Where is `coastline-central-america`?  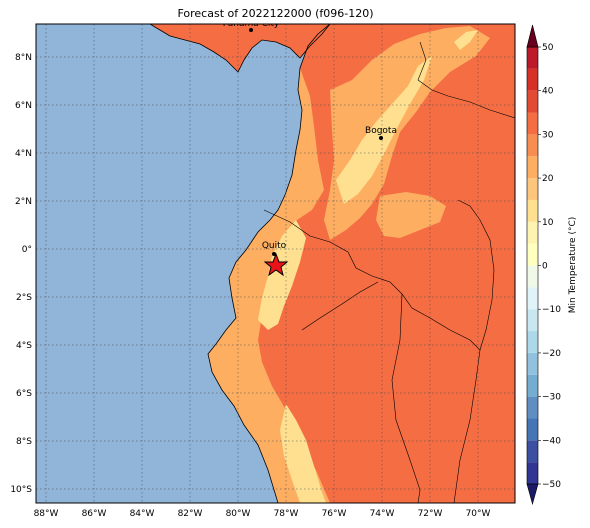 coastline-central-america is located at coordinates (240, 48).